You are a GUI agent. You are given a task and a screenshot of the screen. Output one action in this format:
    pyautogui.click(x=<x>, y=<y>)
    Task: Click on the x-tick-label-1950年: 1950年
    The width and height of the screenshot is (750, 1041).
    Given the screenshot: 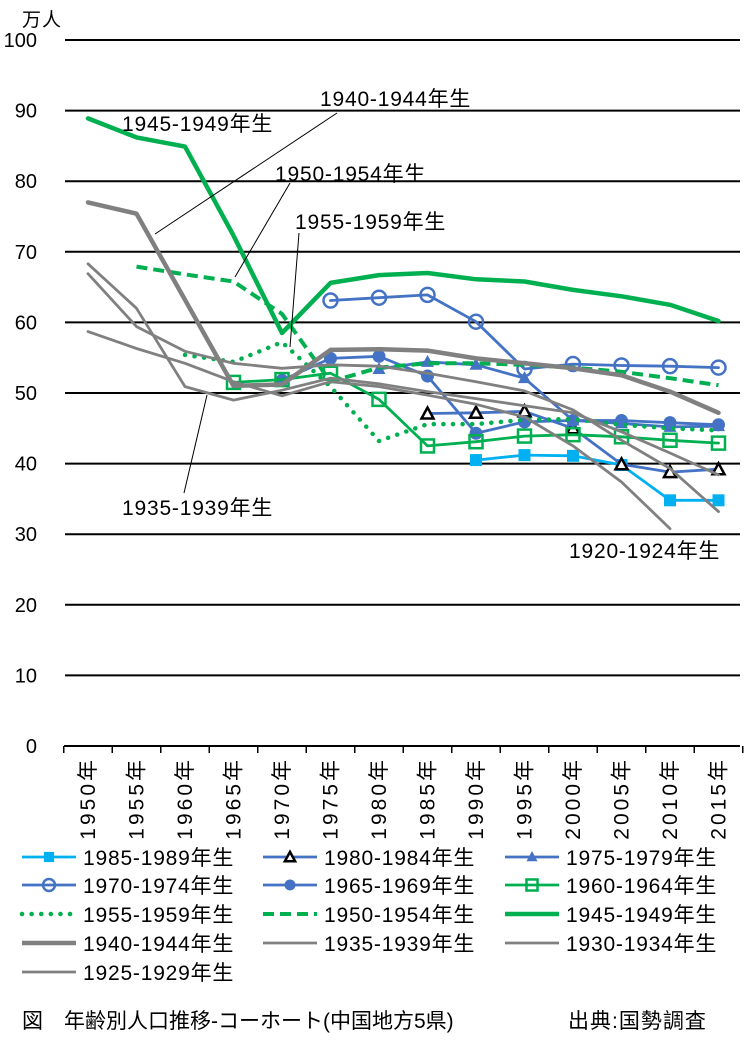 What is the action you would take?
    pyautogui.click(x=88, y=798)
    